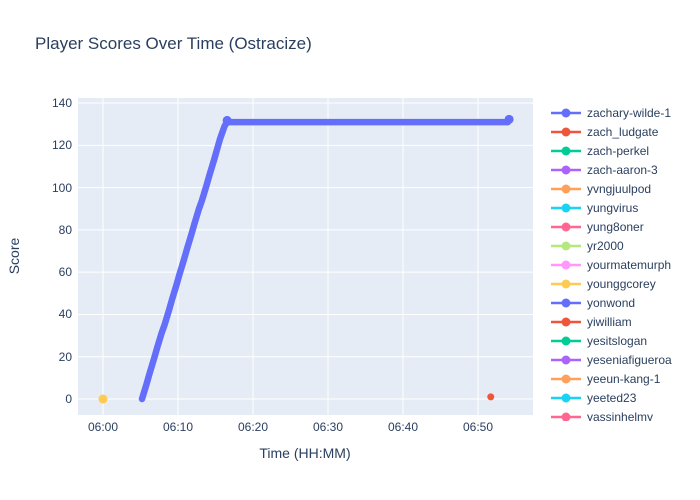  Describe the element at coordinates (328, 427) in the screenshot. I see `x-tick-label: 06:30` at that location.